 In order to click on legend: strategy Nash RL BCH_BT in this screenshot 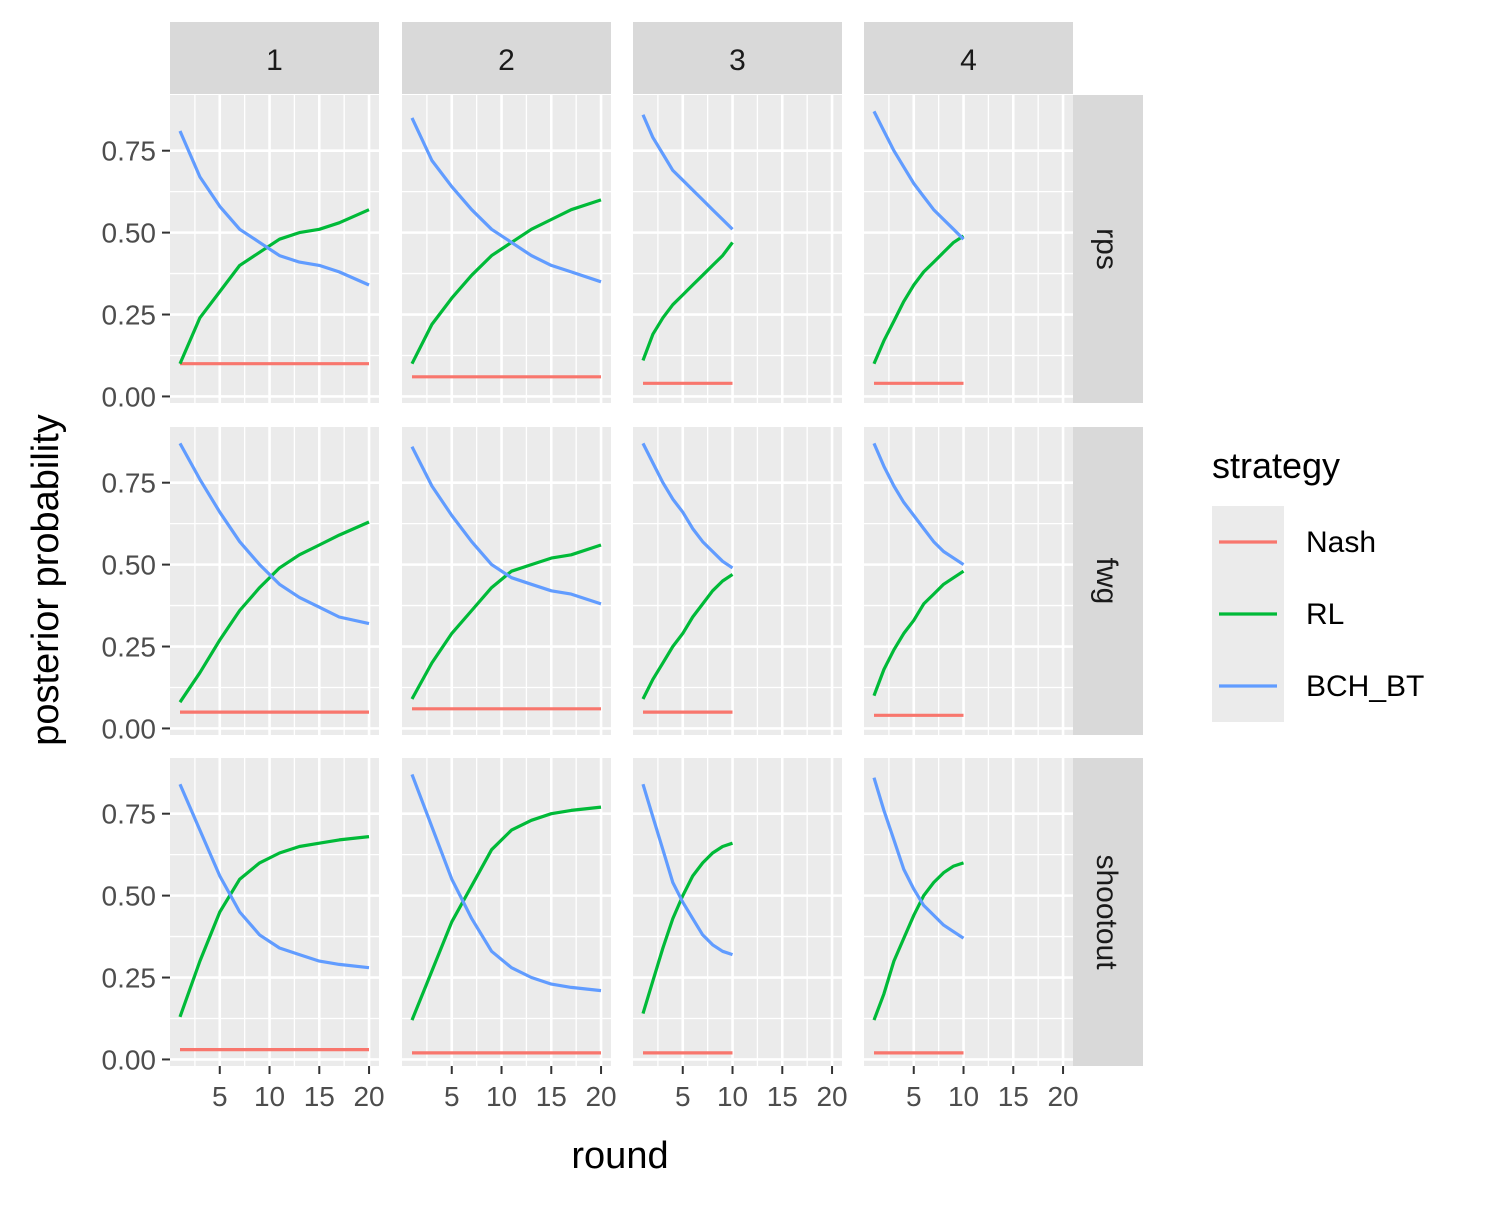, I will do `click(1318, 583)`.